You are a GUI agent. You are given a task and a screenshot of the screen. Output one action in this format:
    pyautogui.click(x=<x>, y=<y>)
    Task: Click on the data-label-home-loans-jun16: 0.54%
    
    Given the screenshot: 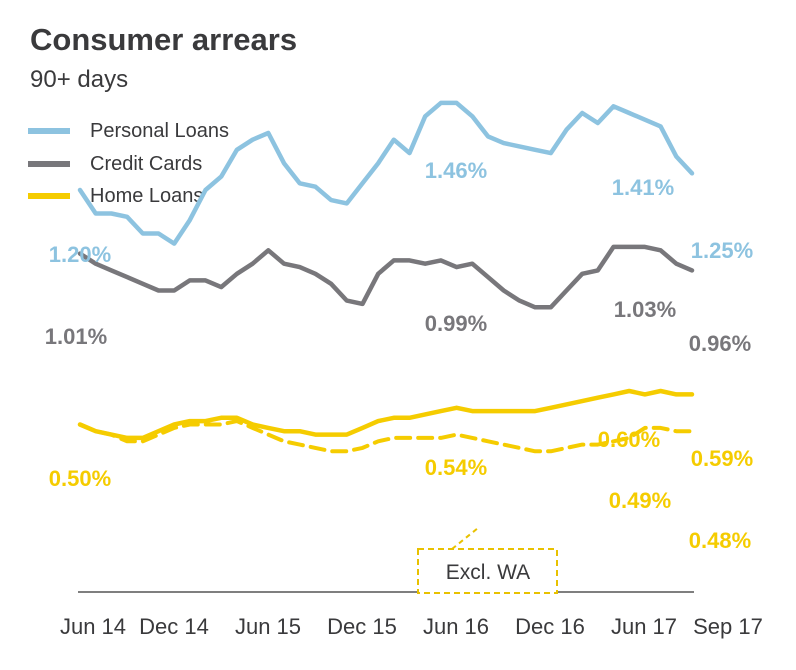 What is the action you would take?
    pyautogui.click(x=456, y=467)
    